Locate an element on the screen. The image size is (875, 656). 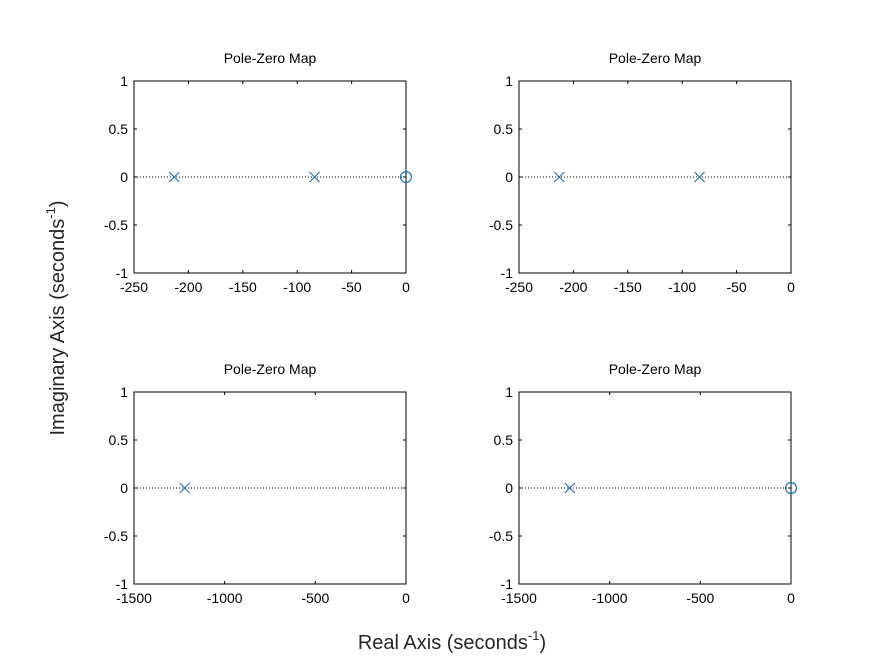
subplot-1-ytick-label: 1 is located at coordinates (124, 81).